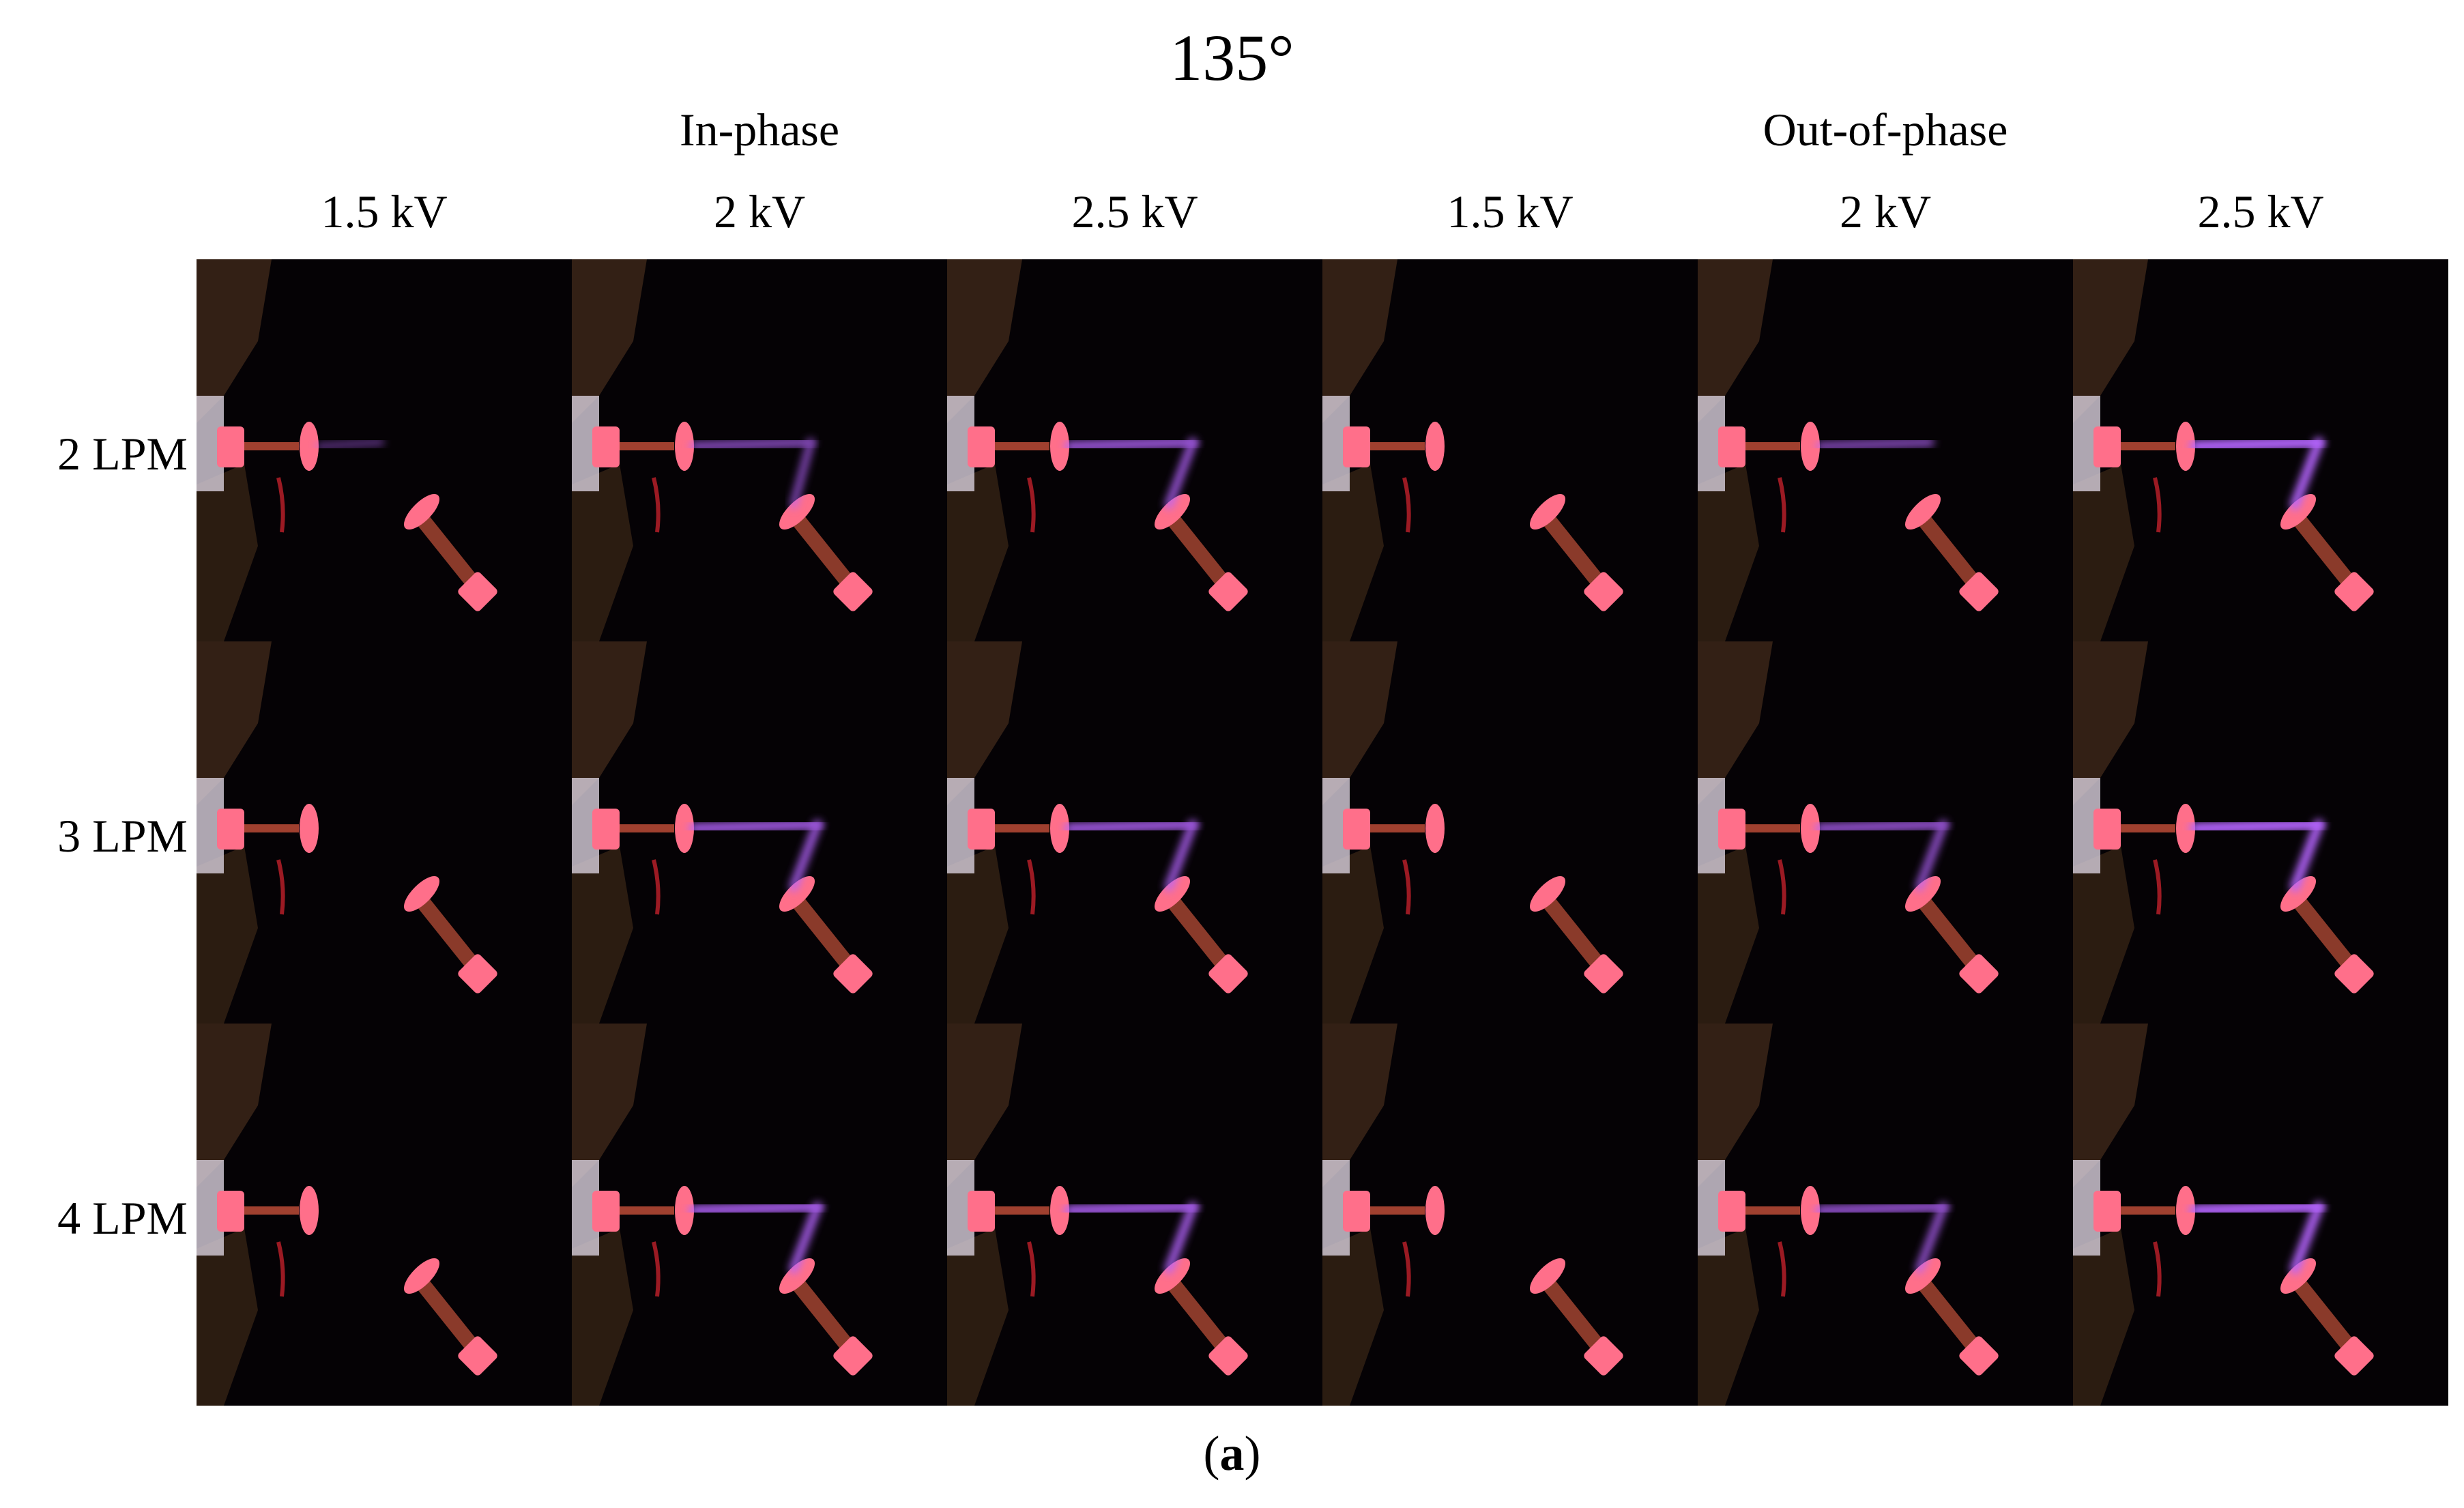 Image resolution: width=2464 pixels, height=1508 pixels. I want to click on column-label-5: 2 kV, so click(1885, 211).